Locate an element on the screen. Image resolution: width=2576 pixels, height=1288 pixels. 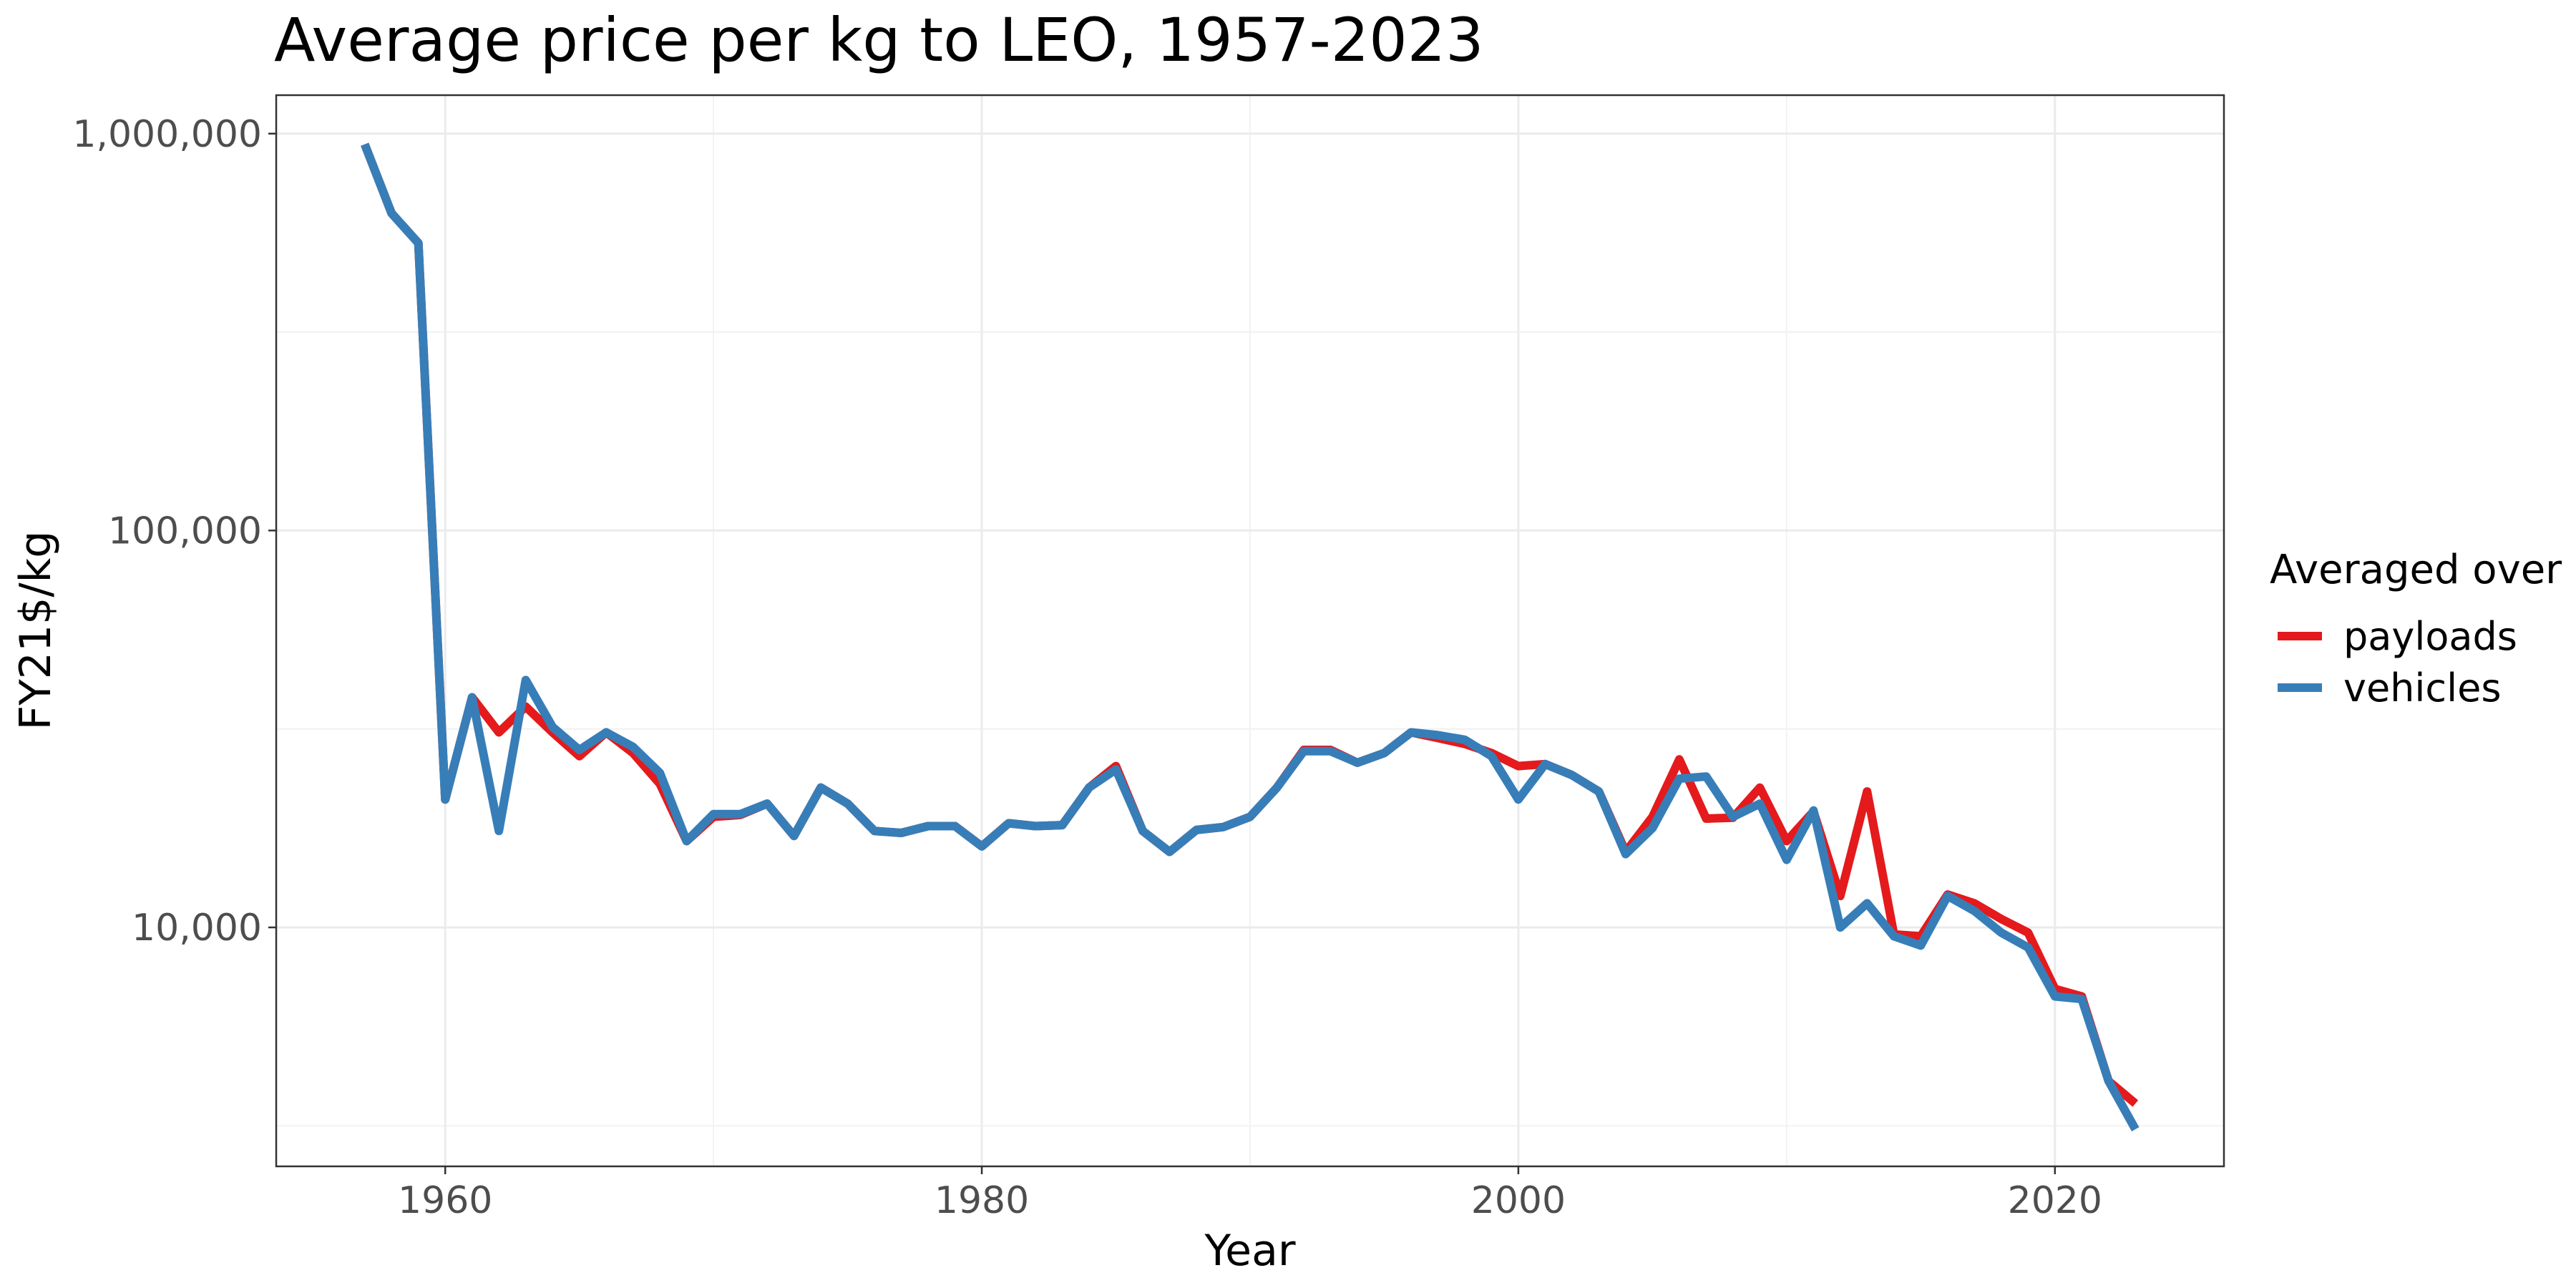
x-tick-label: 2000 is located at coordinates (1518, 1200).